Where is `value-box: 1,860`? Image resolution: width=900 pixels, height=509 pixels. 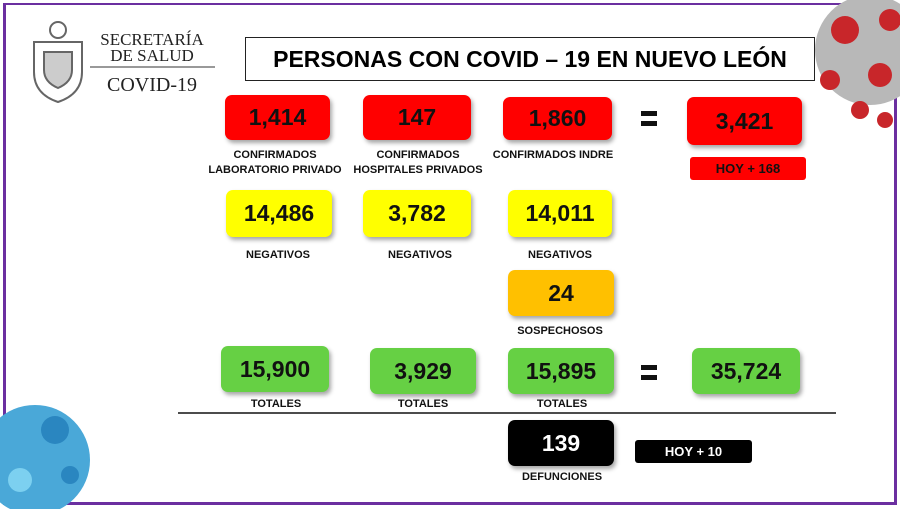
value-box: 1,860 is located at coordinates (557, 118).